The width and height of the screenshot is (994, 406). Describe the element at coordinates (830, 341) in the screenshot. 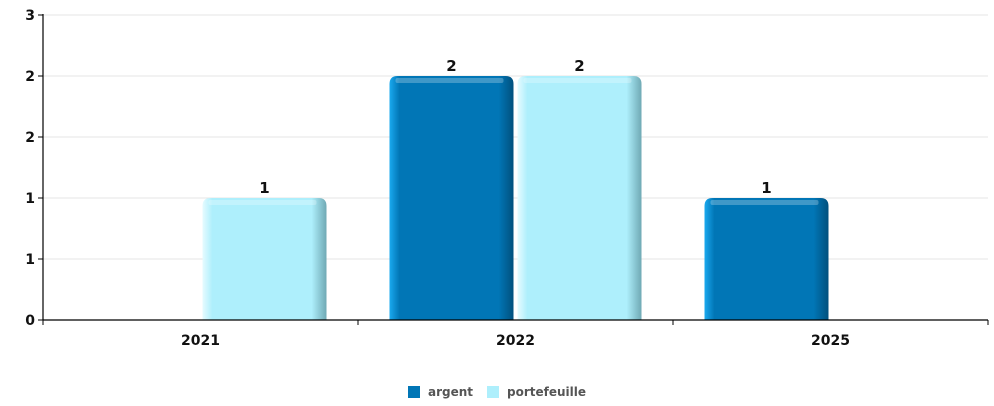

I see `x-tick-label-2025: 2025` at that location.